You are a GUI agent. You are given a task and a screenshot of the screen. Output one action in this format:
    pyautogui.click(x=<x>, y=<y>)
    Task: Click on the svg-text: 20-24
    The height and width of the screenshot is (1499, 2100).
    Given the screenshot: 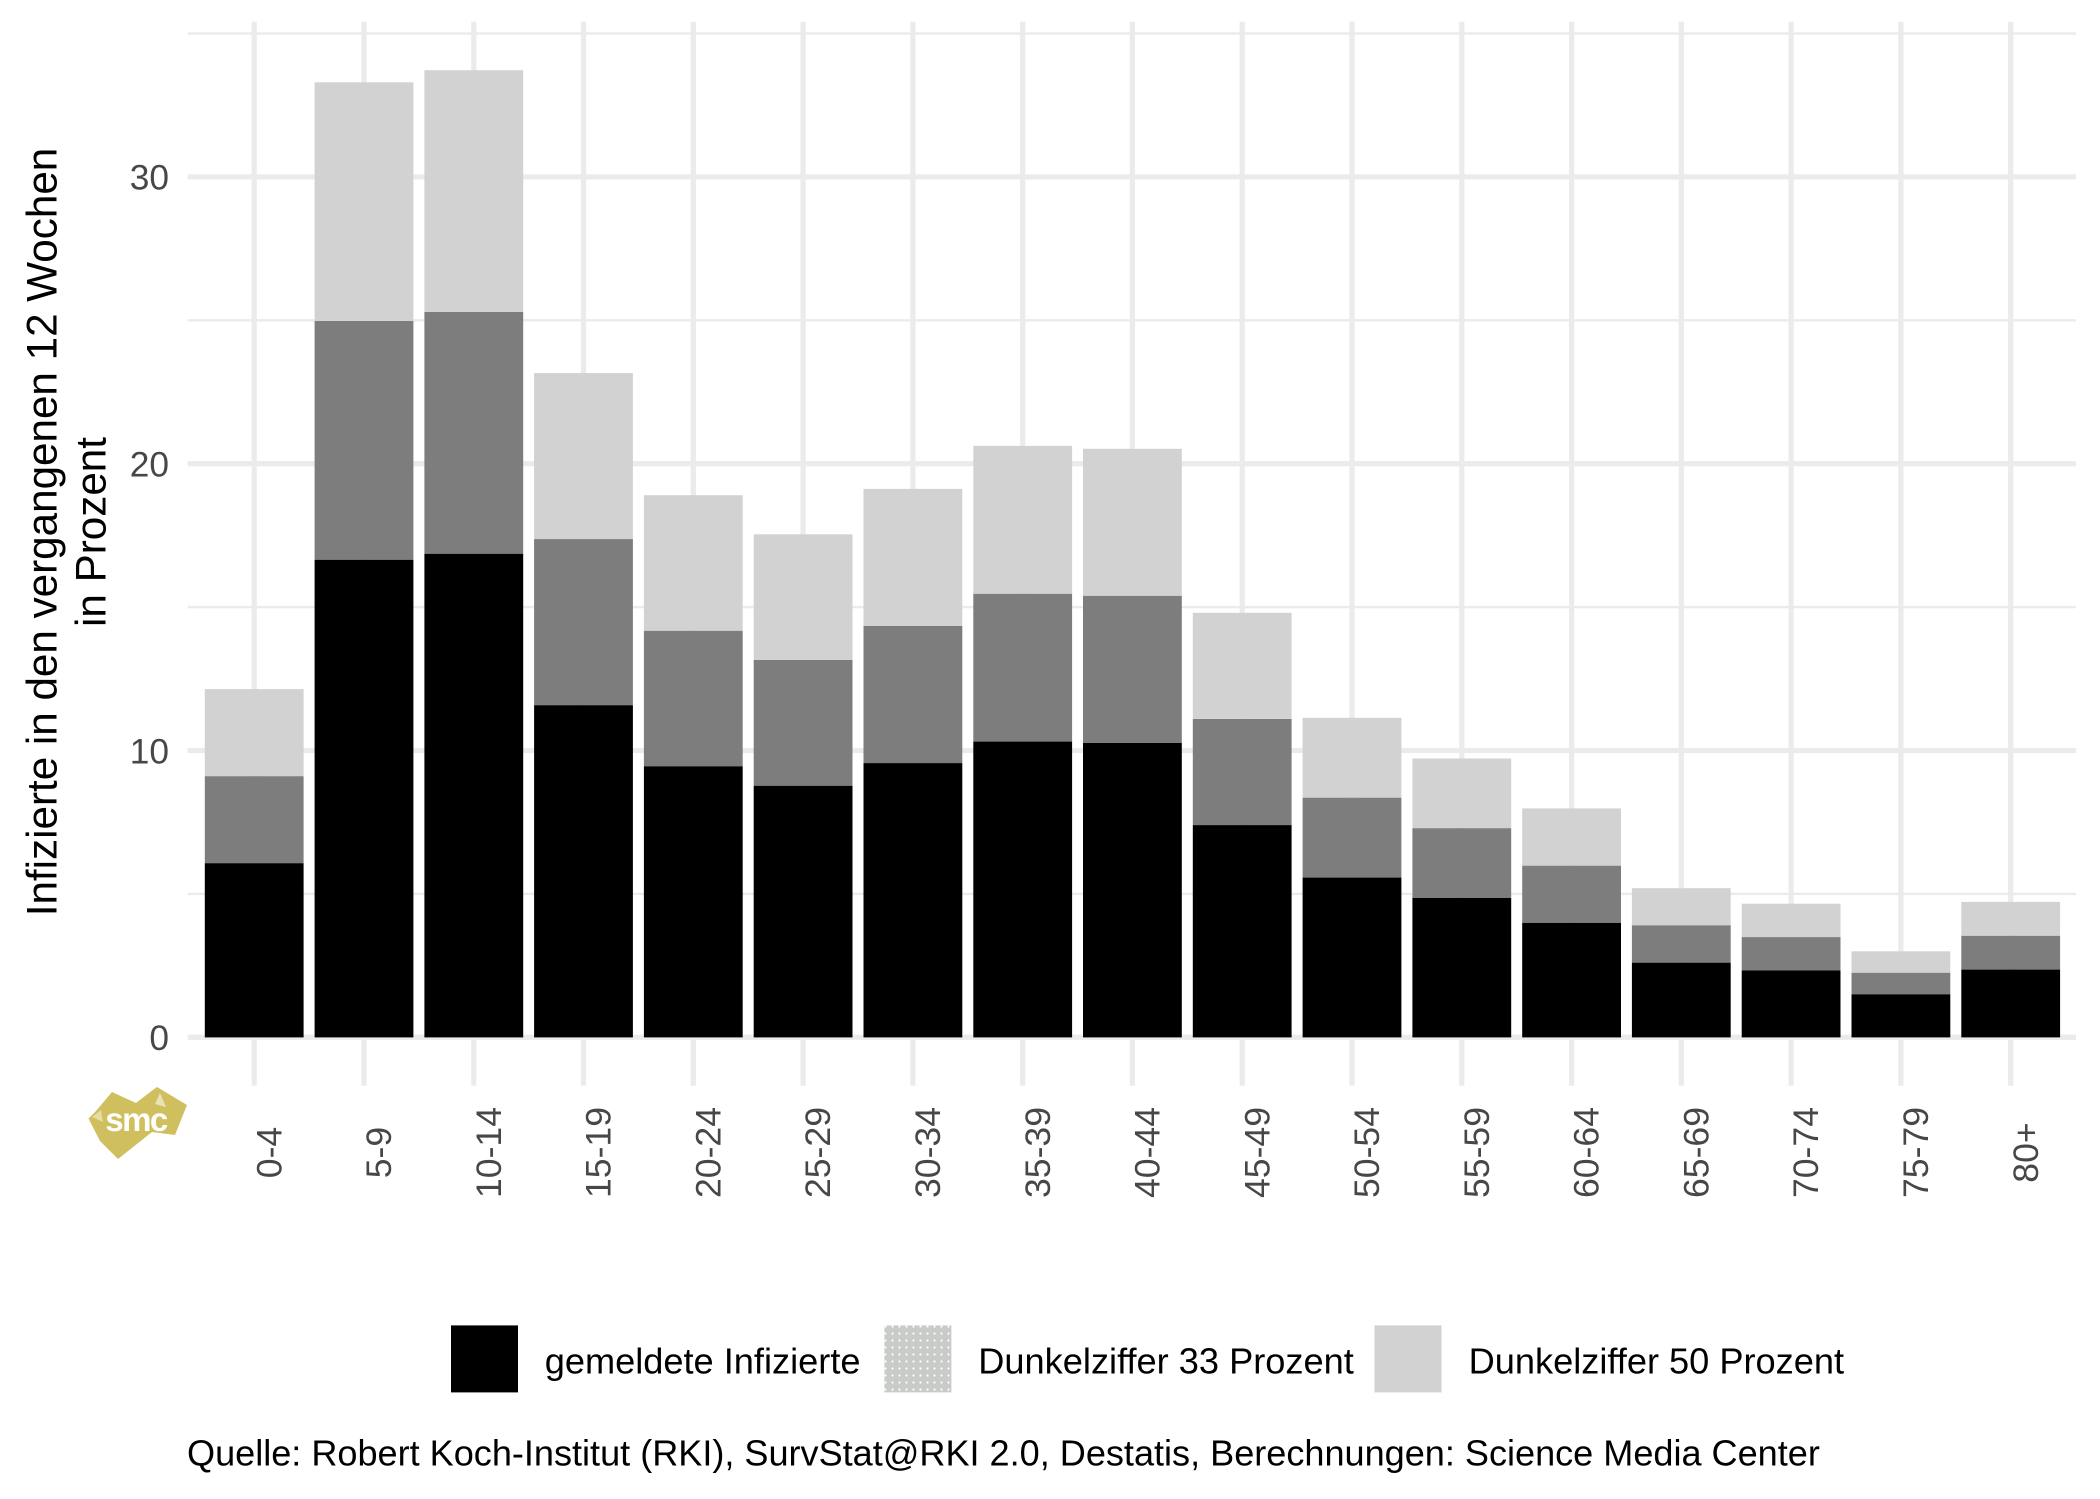 What is the action you would take?
    pyautogui.click(x=708, y=1152)
    